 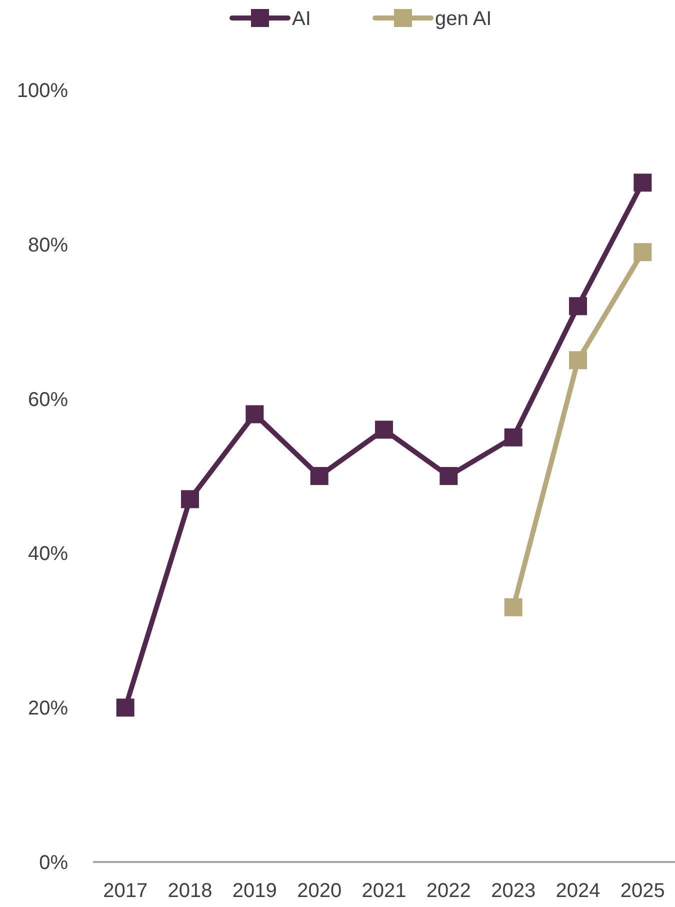 I want to click on x-tick-label: 2021, so click(x=384, y=891).